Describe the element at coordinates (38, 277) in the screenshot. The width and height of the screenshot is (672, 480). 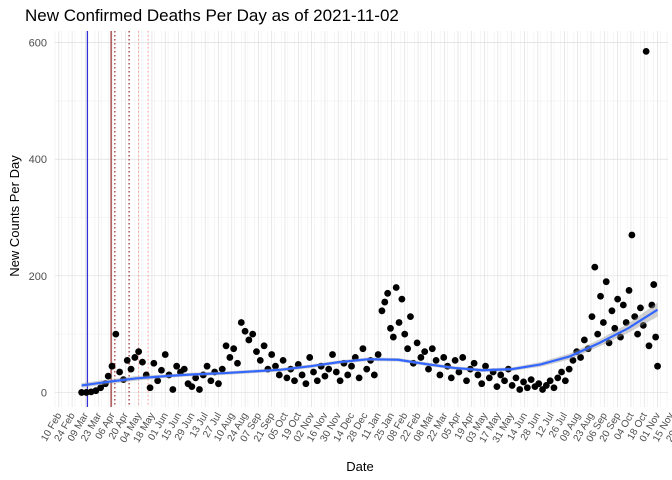
I see `y-tick-label: 200` at that location.